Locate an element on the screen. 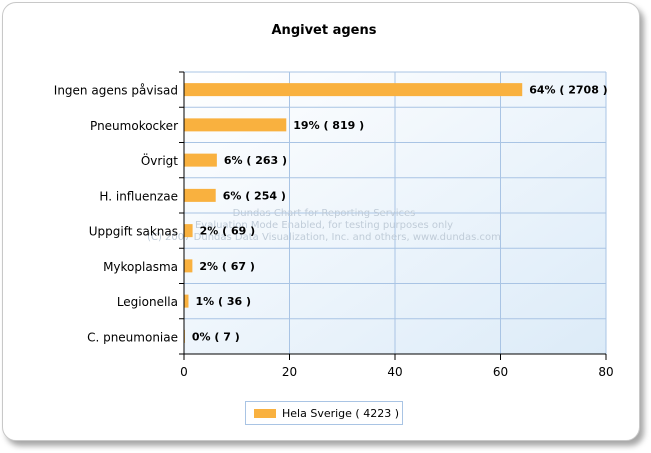 The image size is (651, 453). category-label-6: Legionella is located at coordinates (147, 302).